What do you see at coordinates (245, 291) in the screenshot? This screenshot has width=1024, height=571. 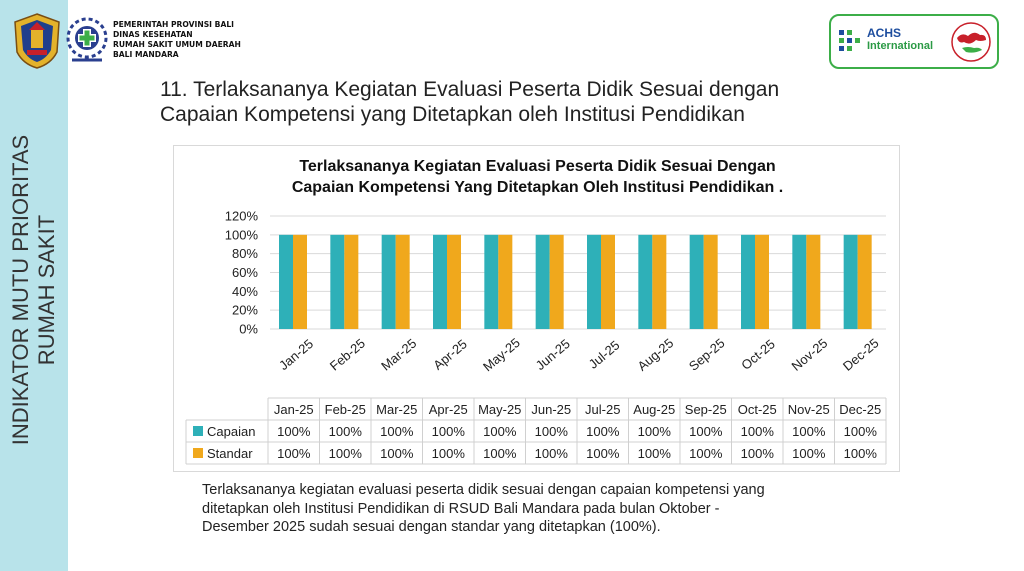 I see `y-tick-label: 40%` at bounding box center [245, 291].